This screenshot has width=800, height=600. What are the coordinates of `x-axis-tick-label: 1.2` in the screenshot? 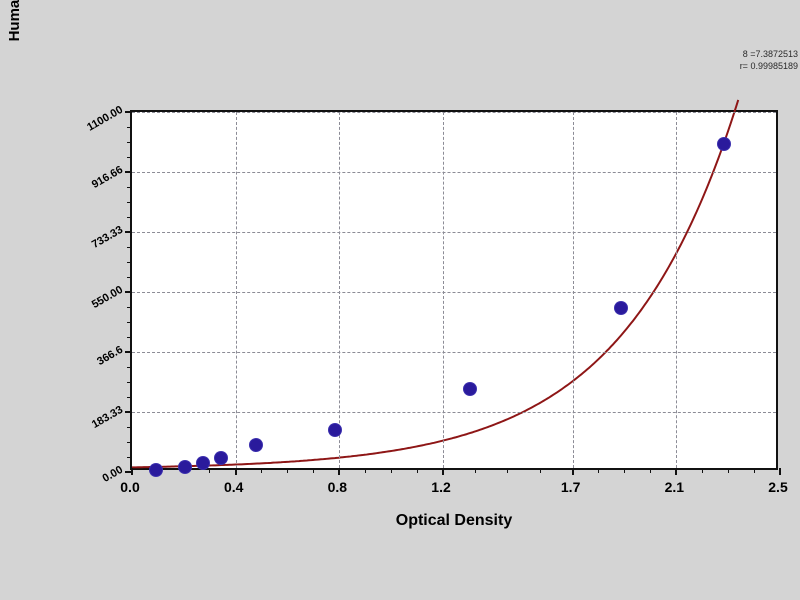 It's located at (441, 487).